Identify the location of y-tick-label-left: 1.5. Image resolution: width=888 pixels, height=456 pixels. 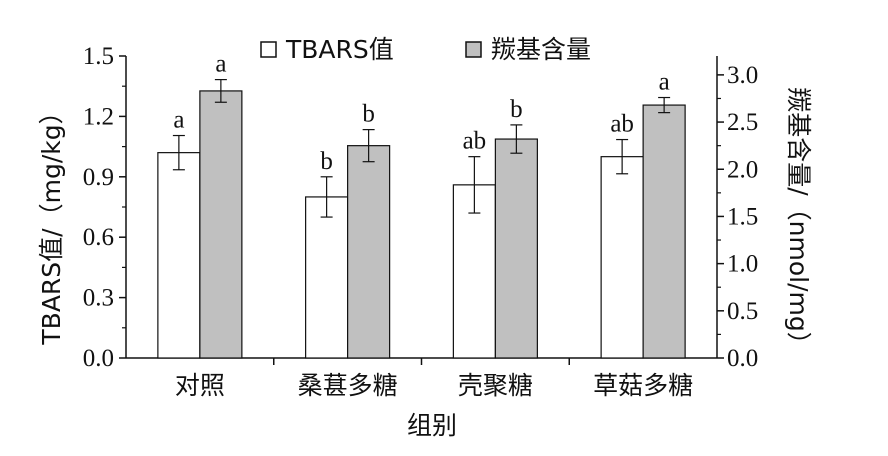
(98, 56).